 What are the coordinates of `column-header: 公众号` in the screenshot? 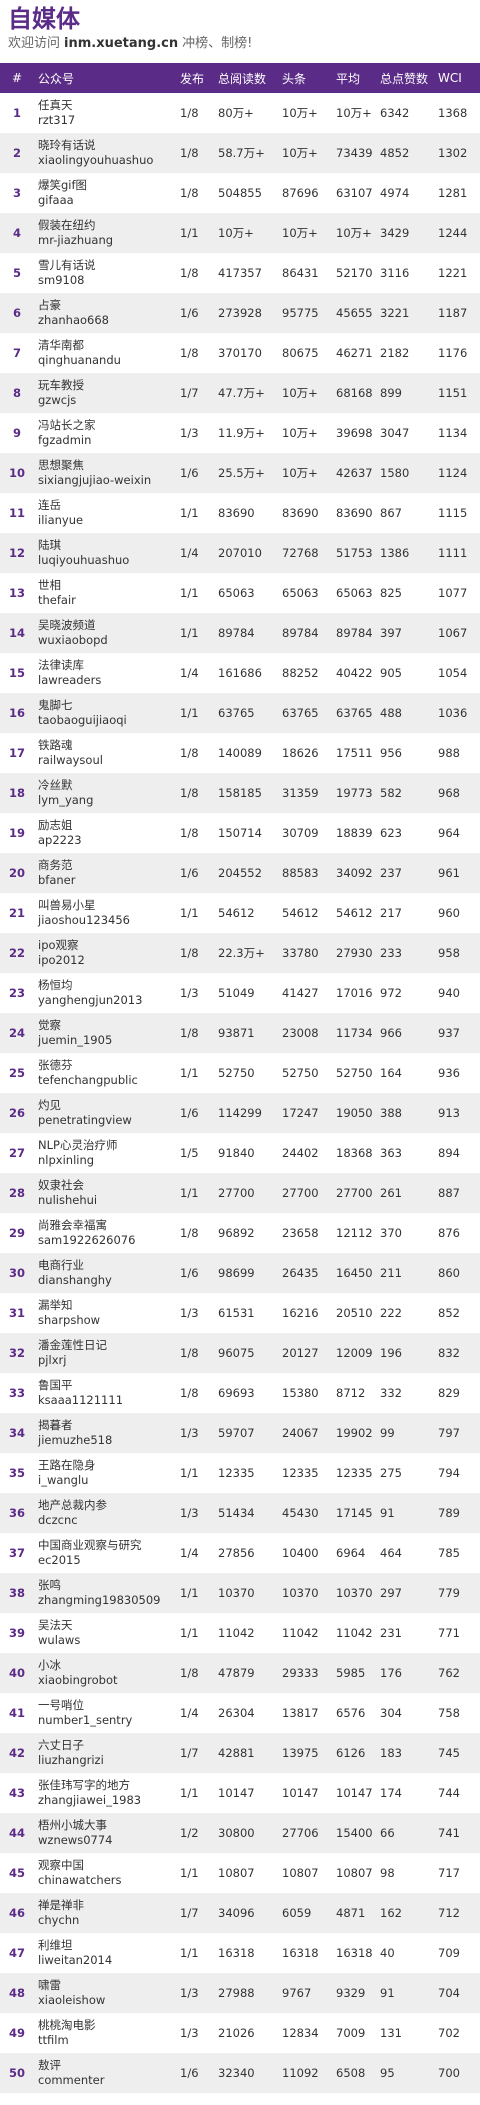 It's located at (105, 78).